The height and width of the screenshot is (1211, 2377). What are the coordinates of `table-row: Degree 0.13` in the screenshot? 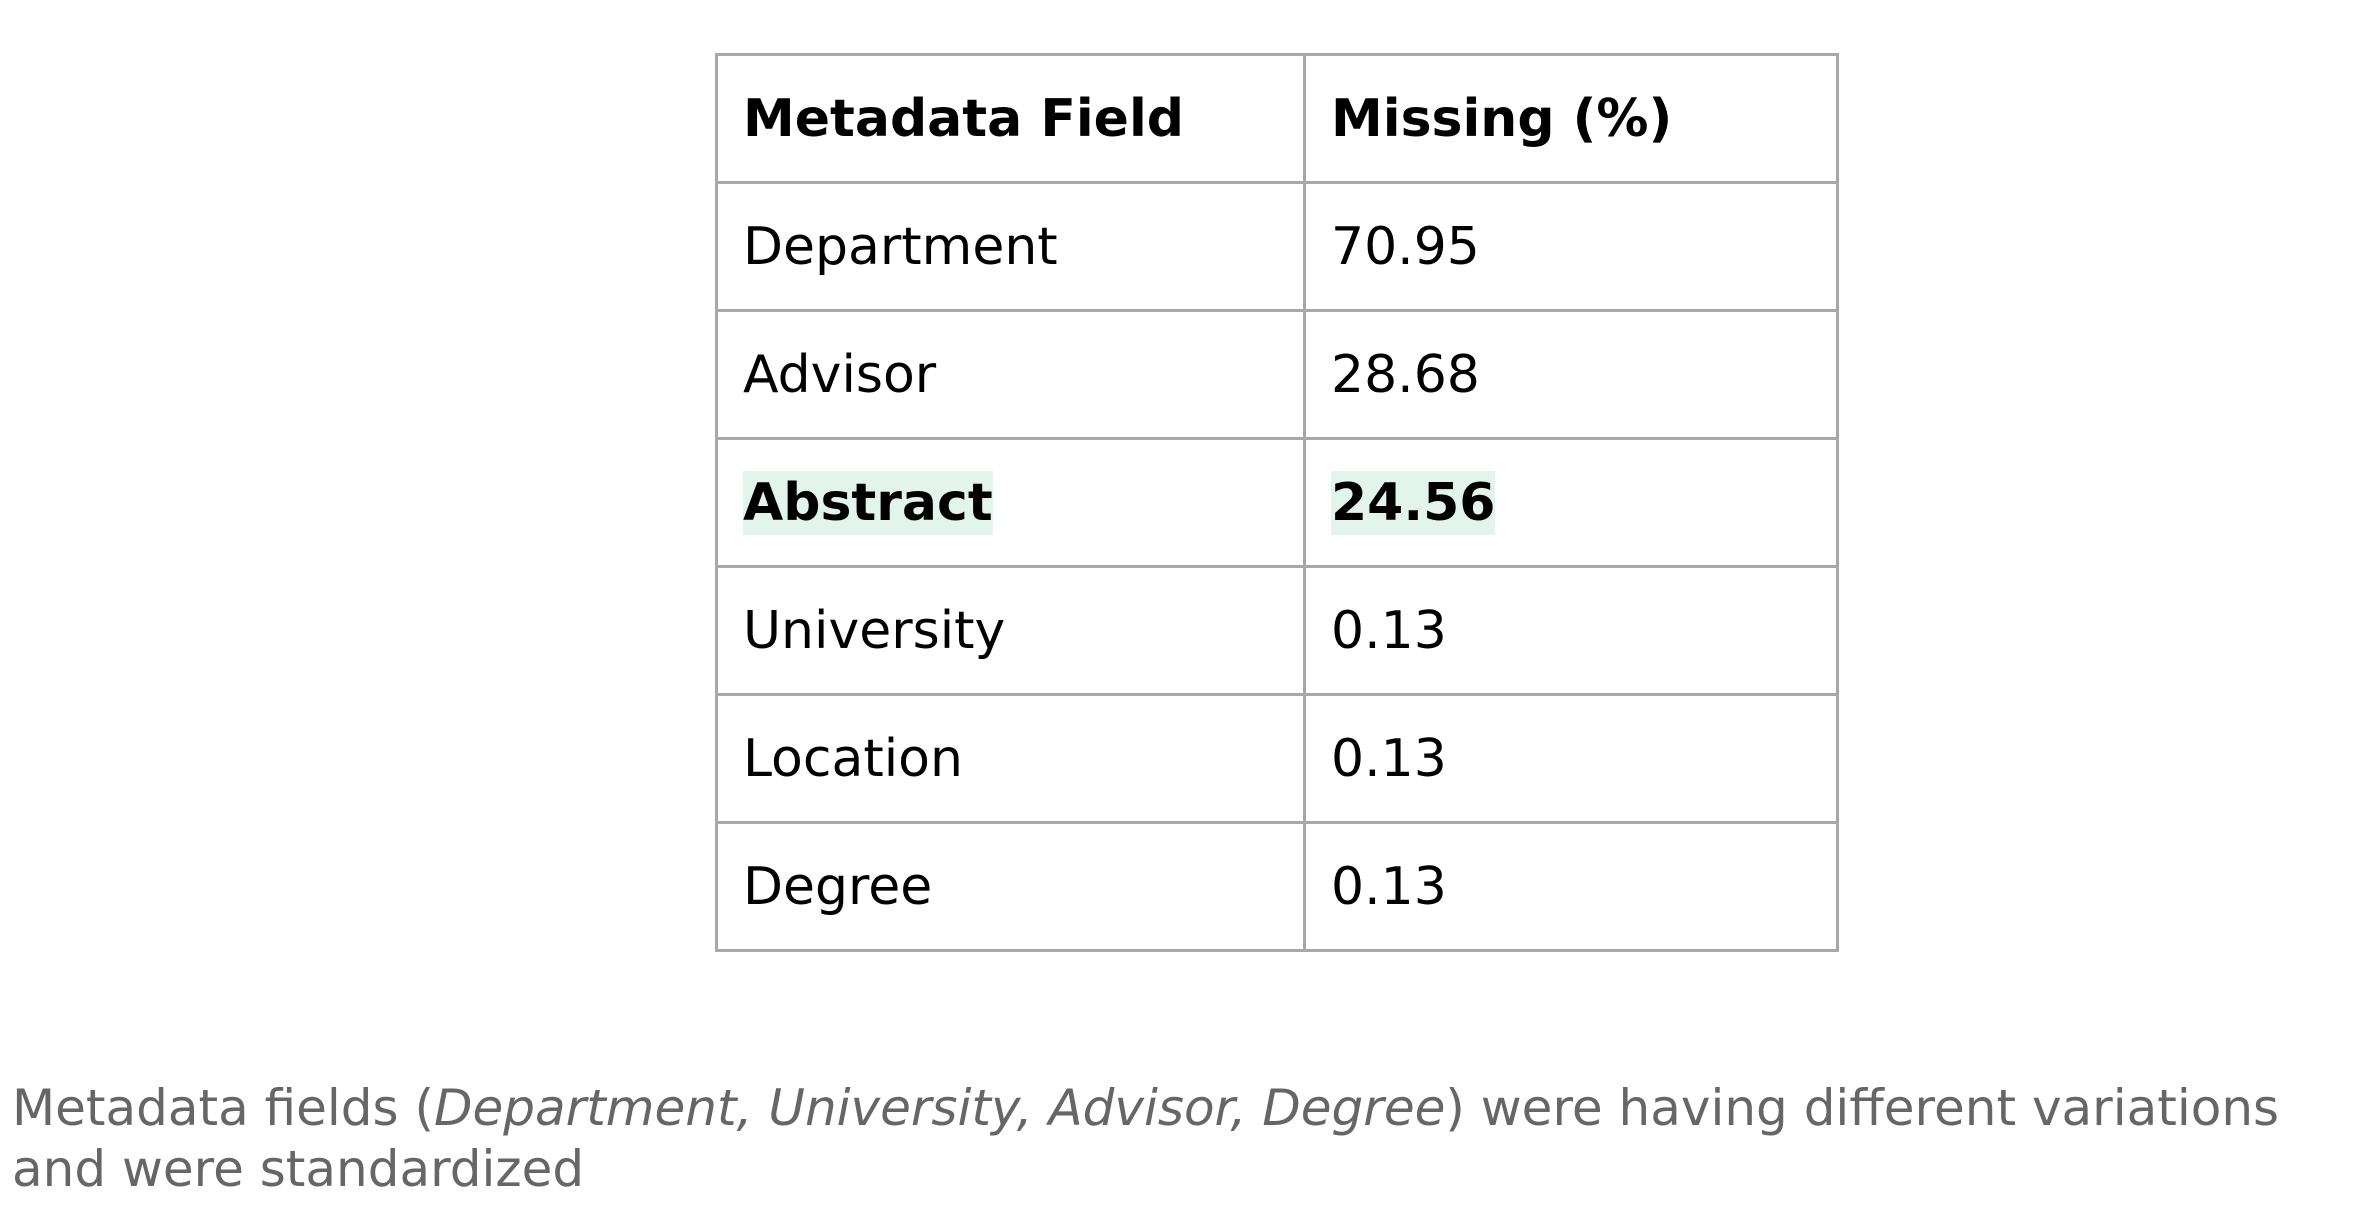 It's located at (1277, 886).